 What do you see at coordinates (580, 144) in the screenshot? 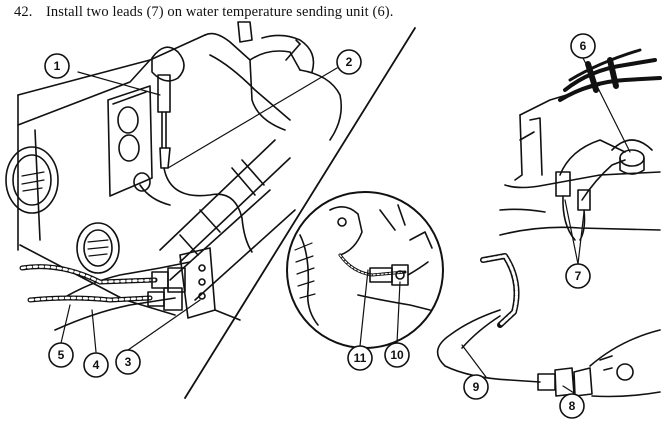
I see `sending-unit-view` at bounding box center [580, 144].